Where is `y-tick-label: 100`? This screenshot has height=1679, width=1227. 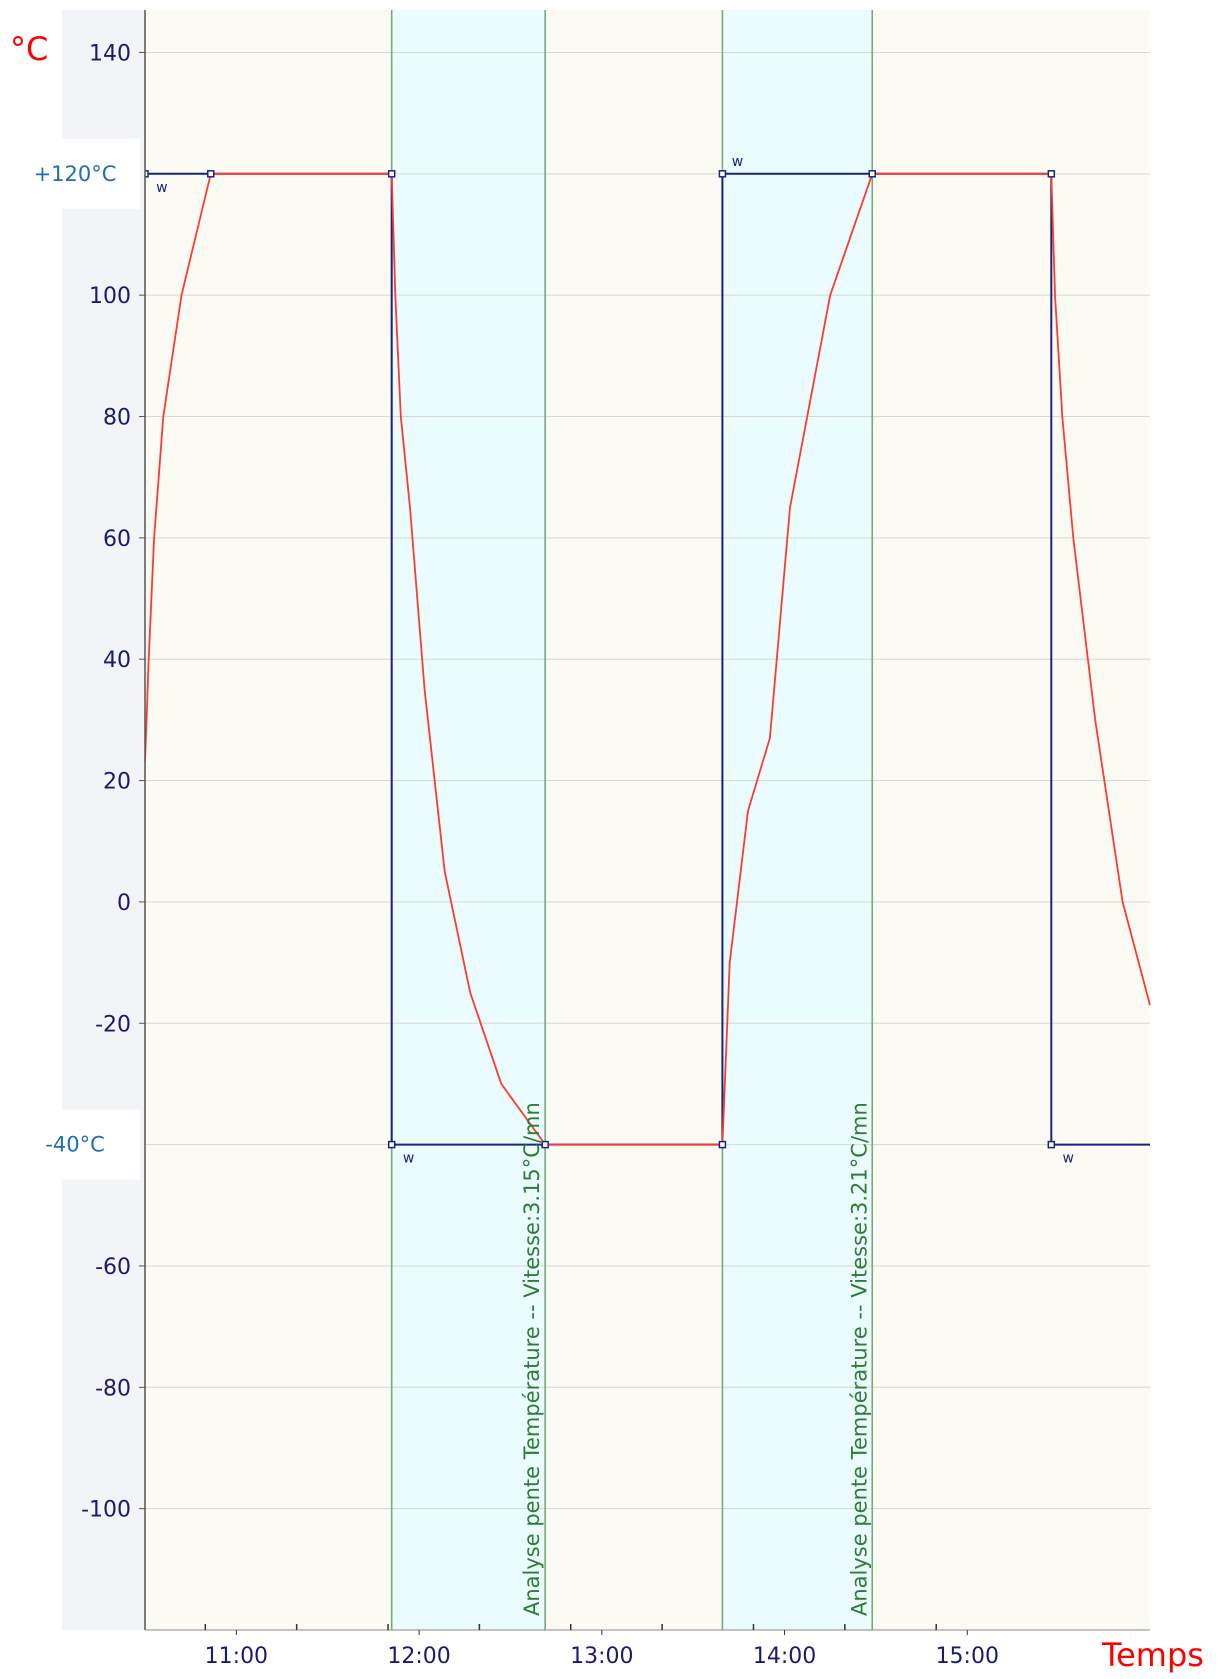 y-tick-label: 100 is located at coordinates (110, 296).